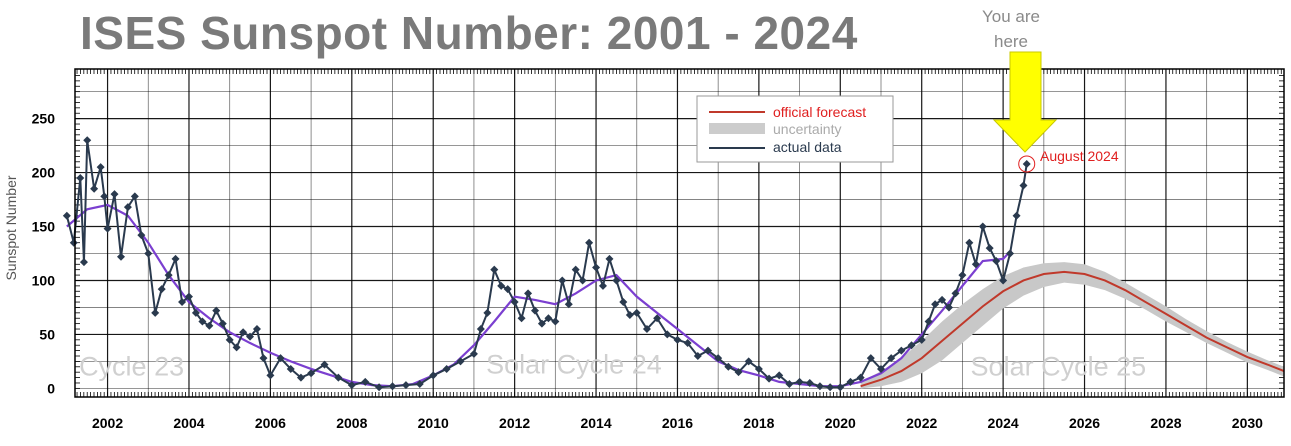 This screenshot has width=1291, height=446. I want to click on y-axis-label: Sunspot Number, so click(11, 227).